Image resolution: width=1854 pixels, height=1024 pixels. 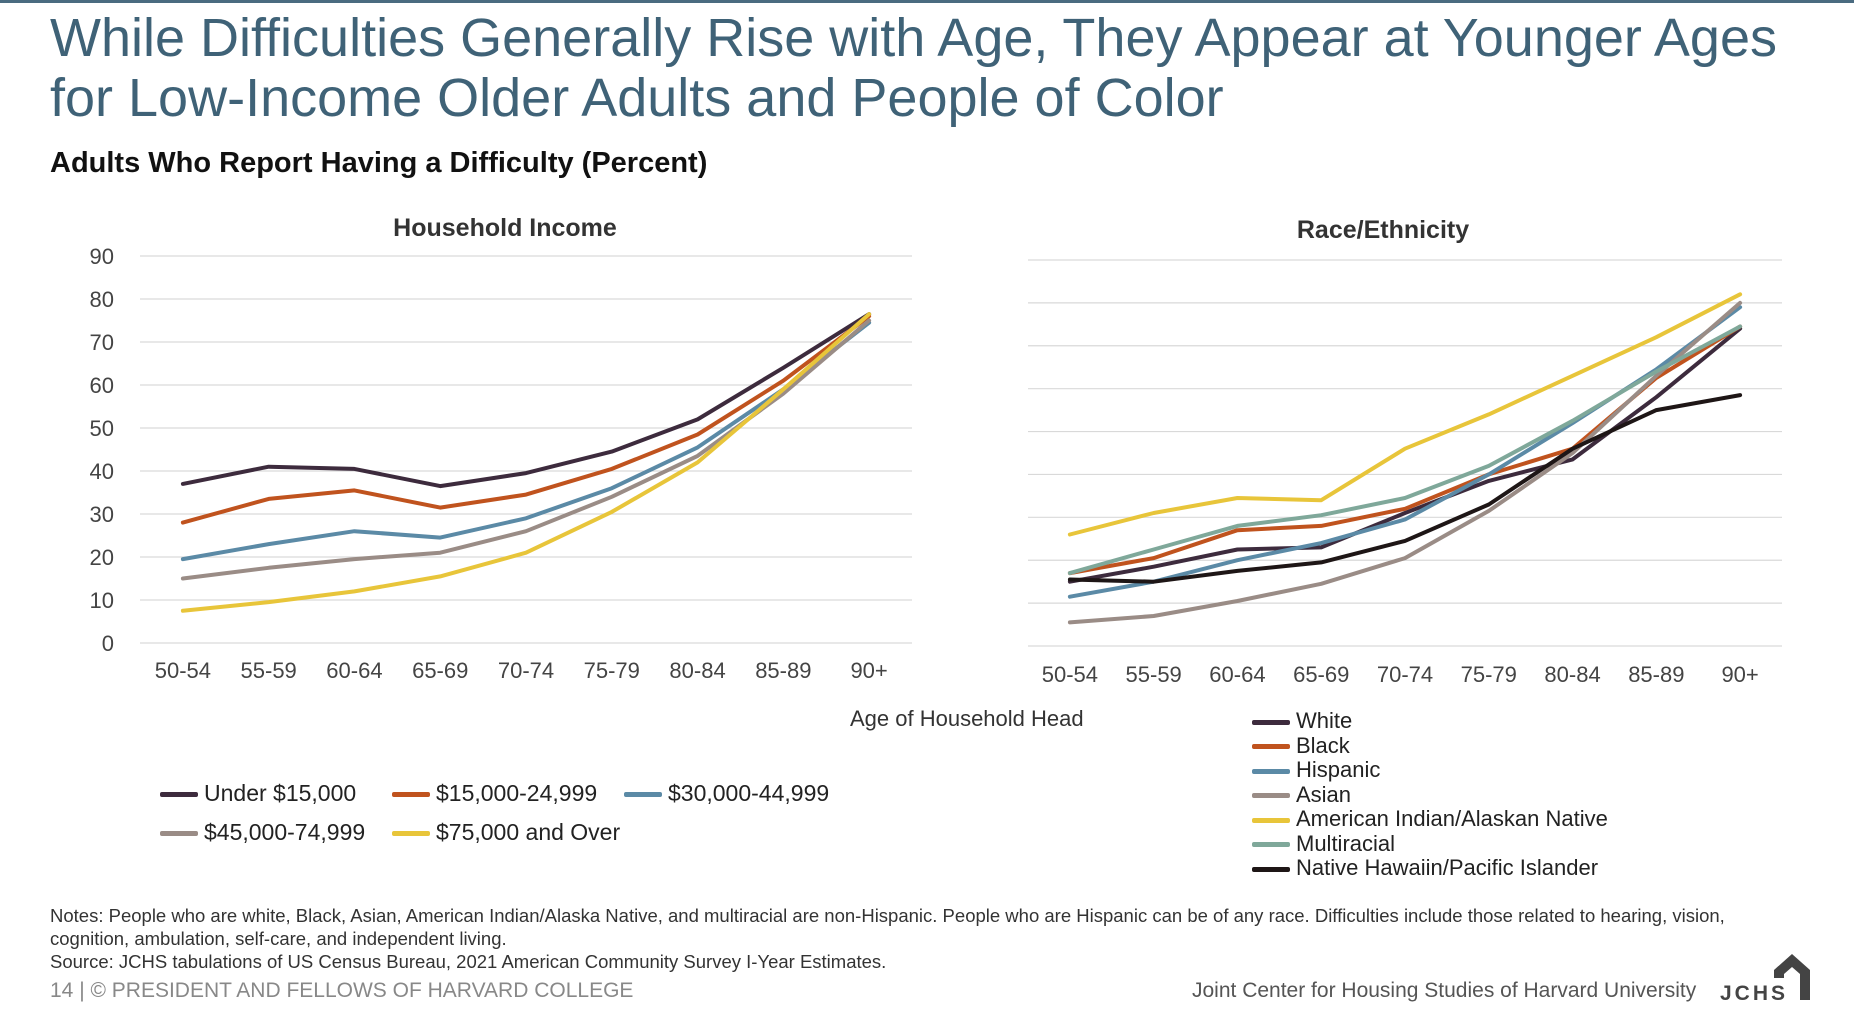 I want to click on race-series-line-american-indian-alaskan-native, so click(x=1405, y=414).